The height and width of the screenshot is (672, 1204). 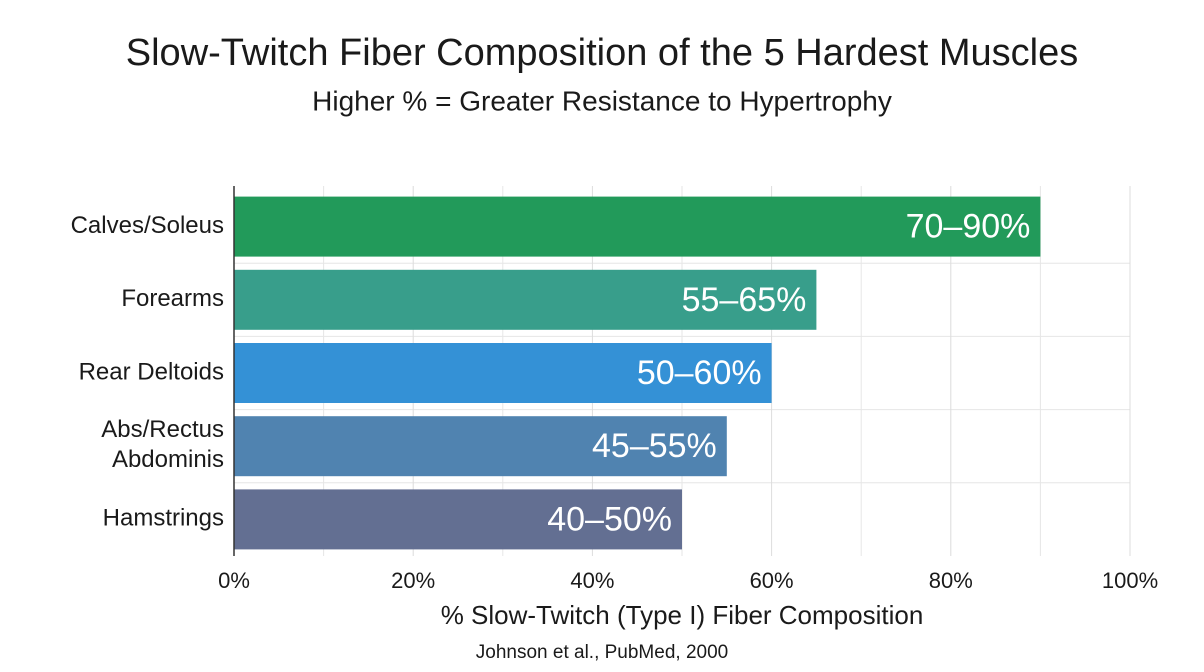 What do you see at coordinates (172, 298) in the screenshot?
I see `y-tick-label: Forearms` at bounding box center [172, 298].